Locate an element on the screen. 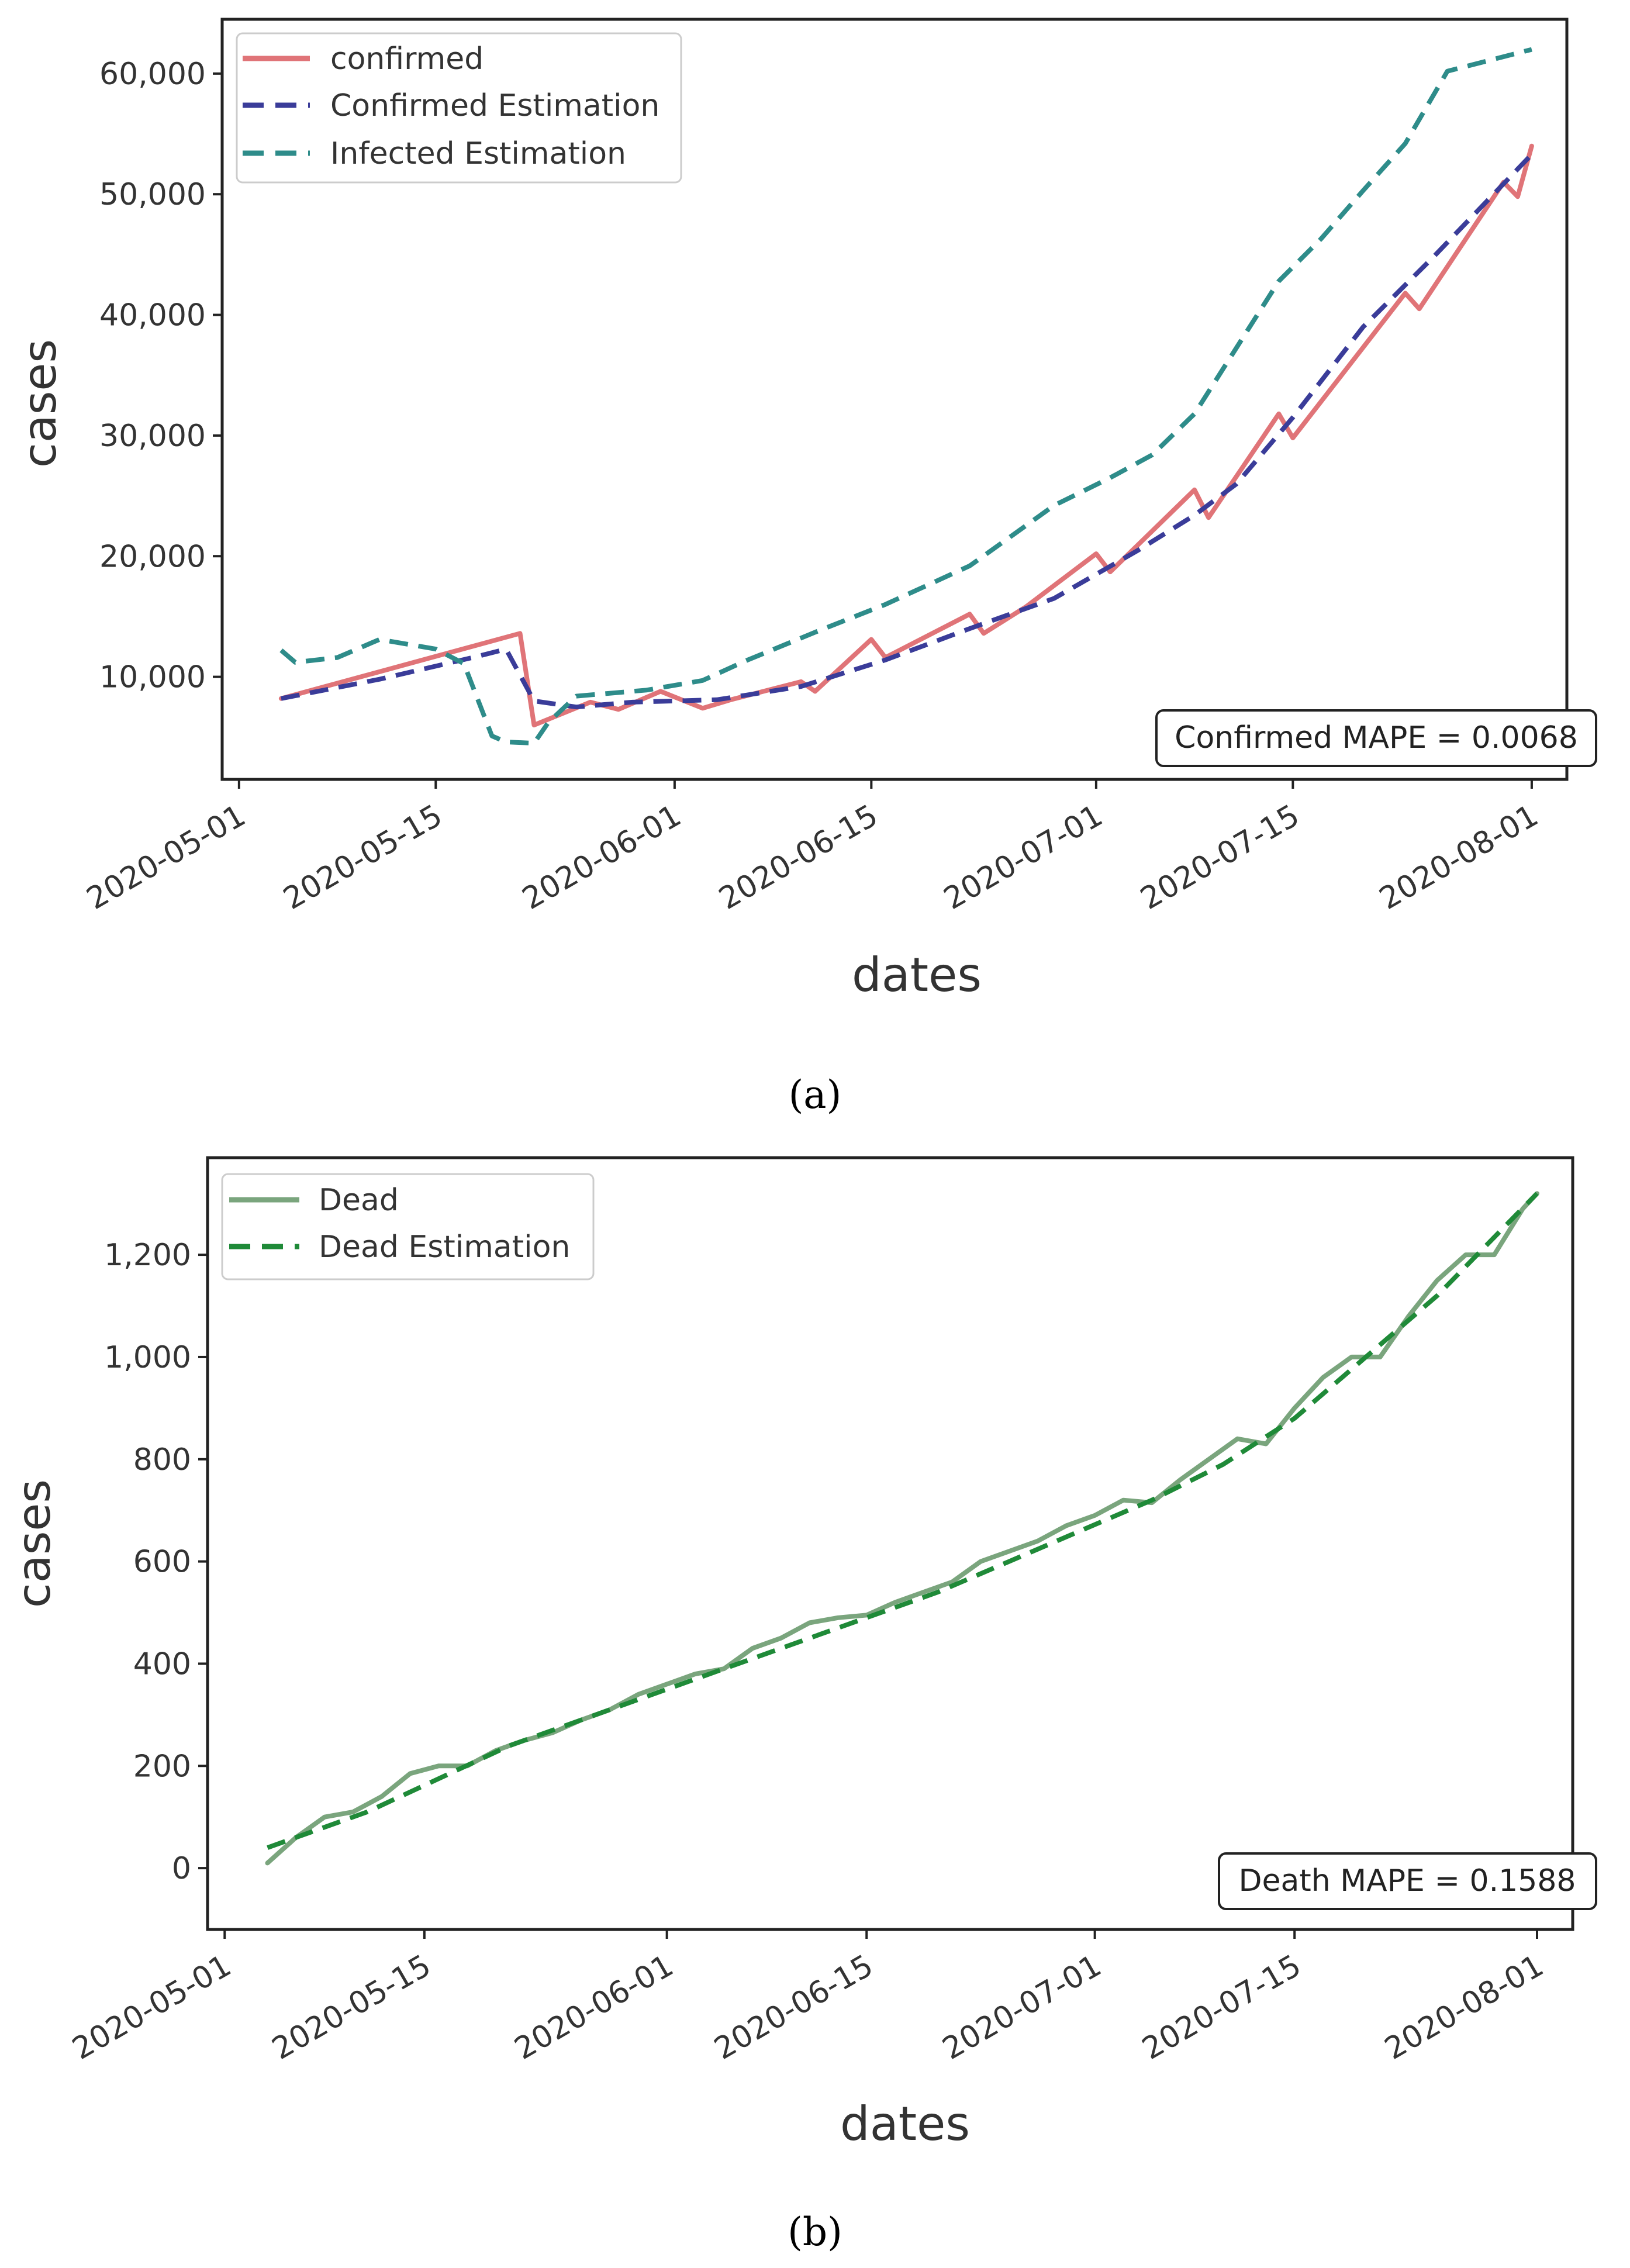 The width and height of the screenshot is (1630, 2268). legend-label-dead-estimation: Dead Estimation is located at coordinates (444, 1247).